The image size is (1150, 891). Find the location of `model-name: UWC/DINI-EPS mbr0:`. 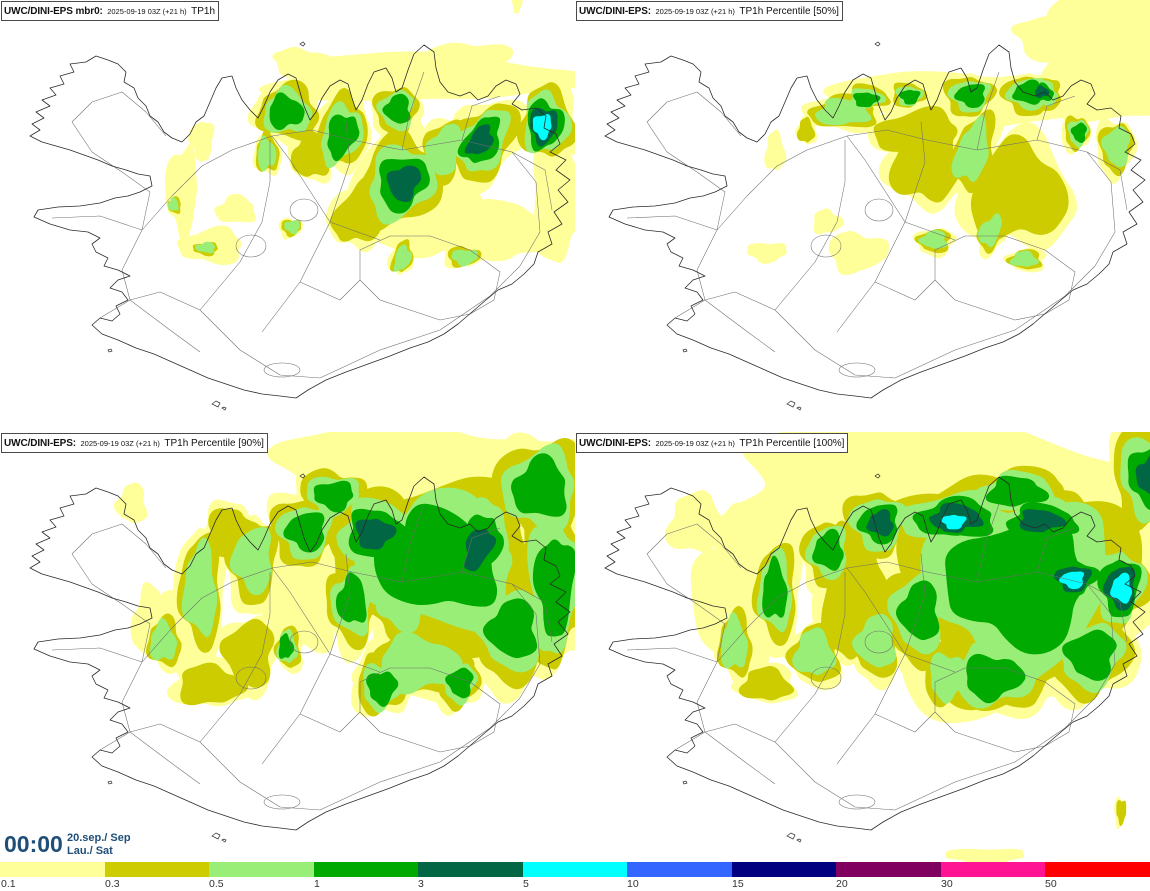

model-name: UWC/DINI-EPS mbr0: is located at coordinates (53, 11).